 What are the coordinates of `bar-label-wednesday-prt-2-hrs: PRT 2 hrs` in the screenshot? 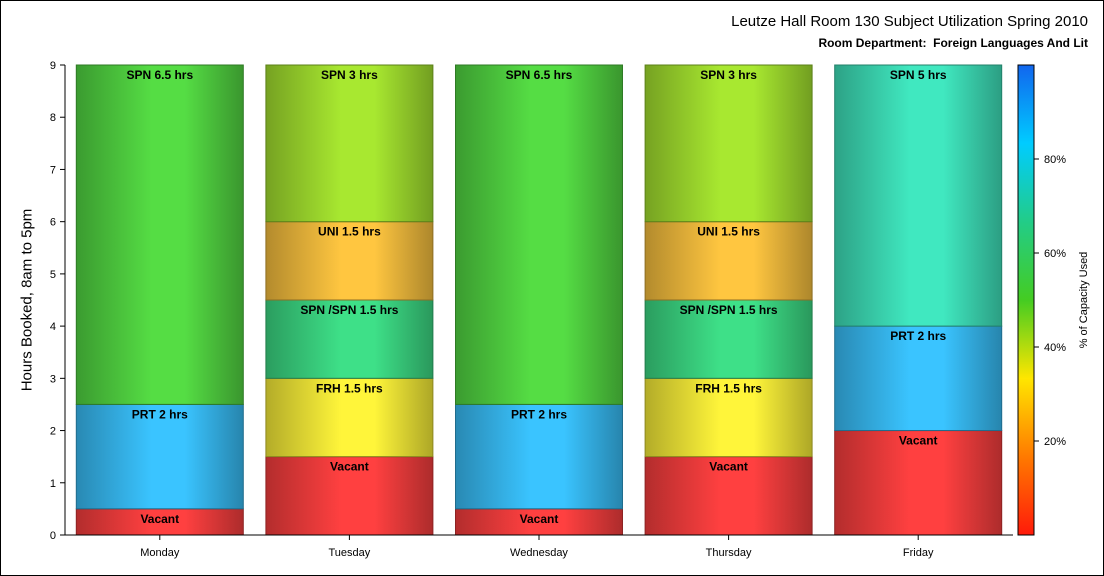 It's located at (539, 414).